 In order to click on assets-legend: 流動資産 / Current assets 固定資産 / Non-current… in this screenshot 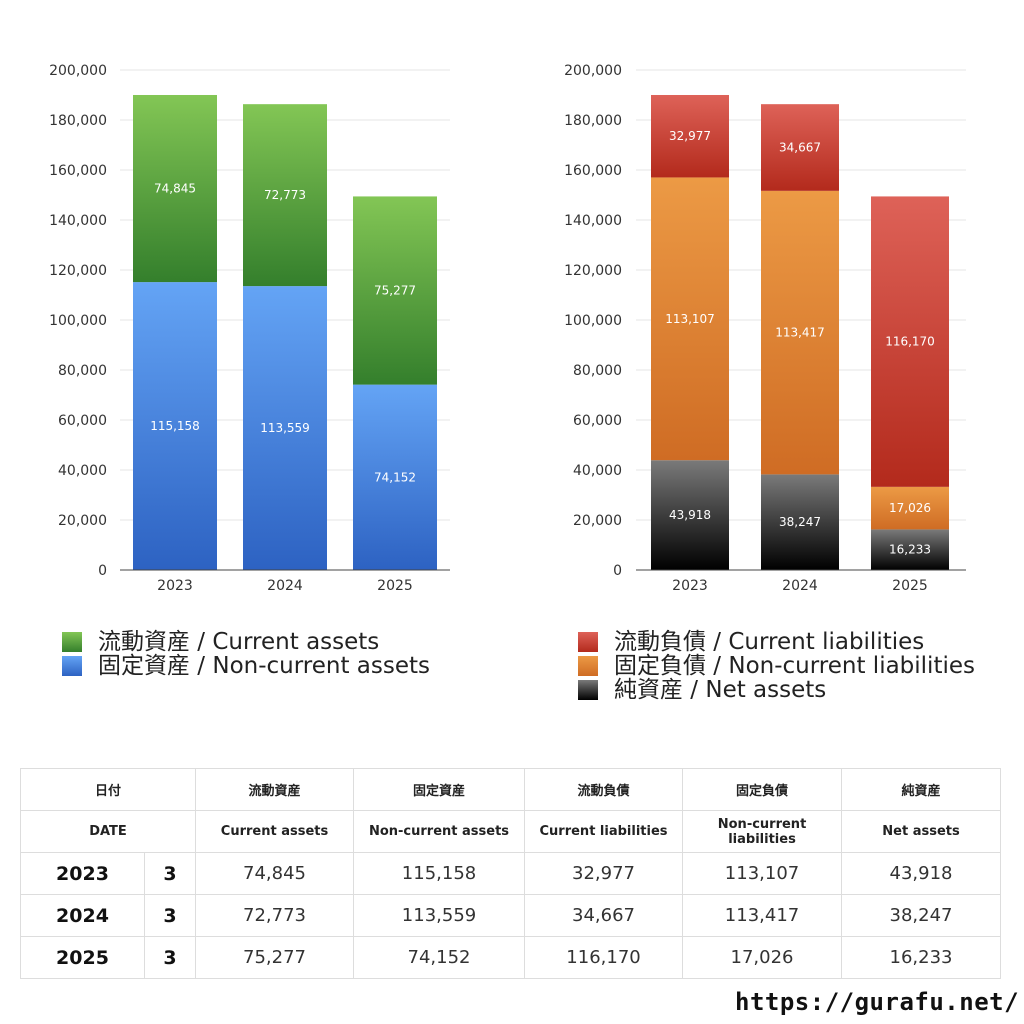, I will do `click(246, 654)`.